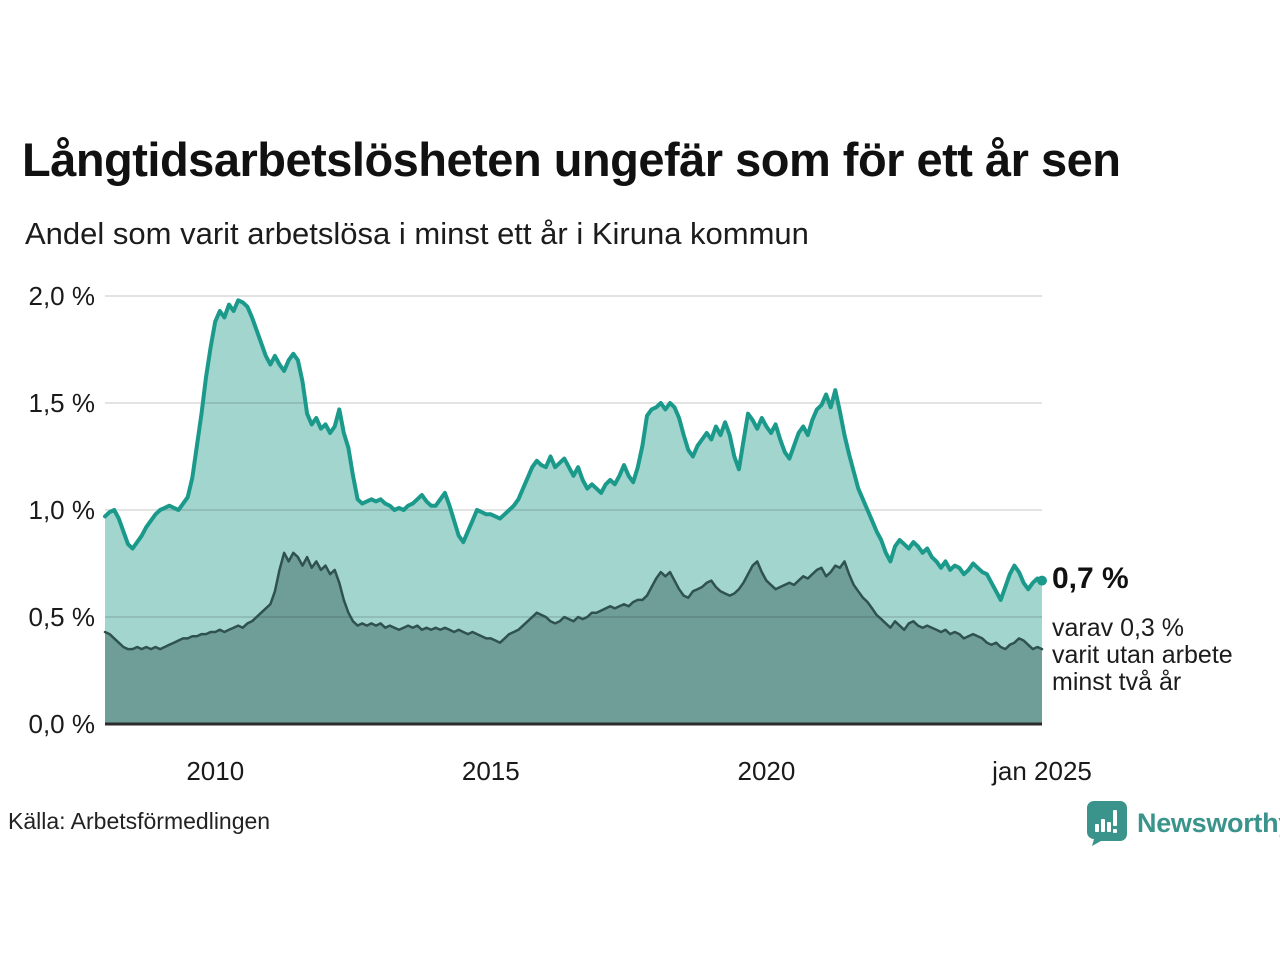 This screenshot has width=1280, height=960. What do you see at coordinates (139, 821) in the screenshot?
I see `source-credit: Källa: Arbetsförmedlingen` at bounding box center [139, 821].